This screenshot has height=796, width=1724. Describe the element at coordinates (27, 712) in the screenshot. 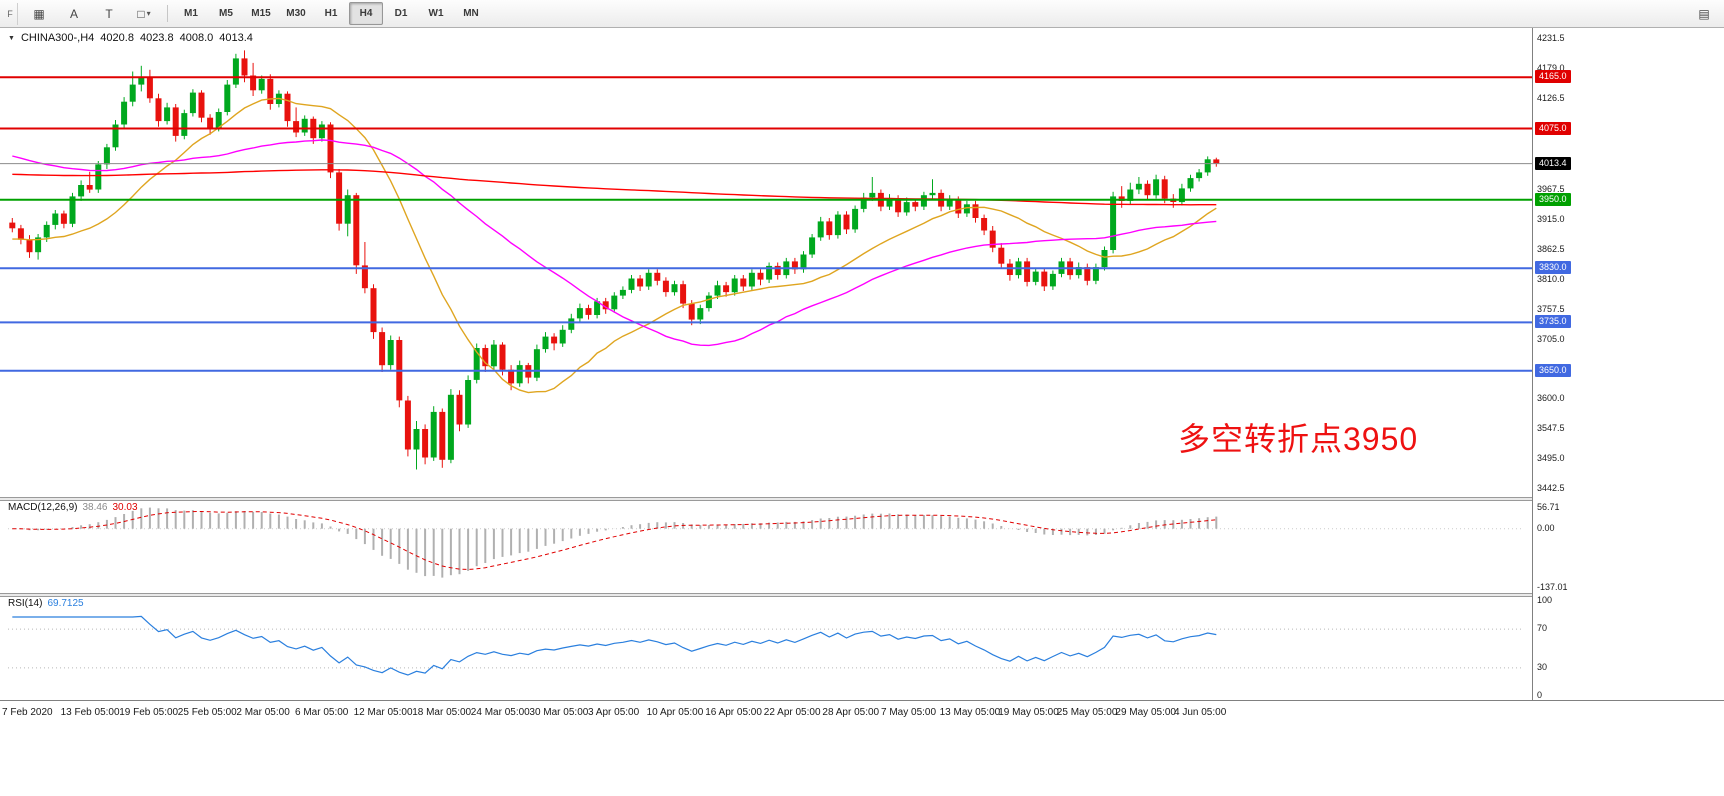

I see `time-axis-label: 7 Feb 2020` at that location.